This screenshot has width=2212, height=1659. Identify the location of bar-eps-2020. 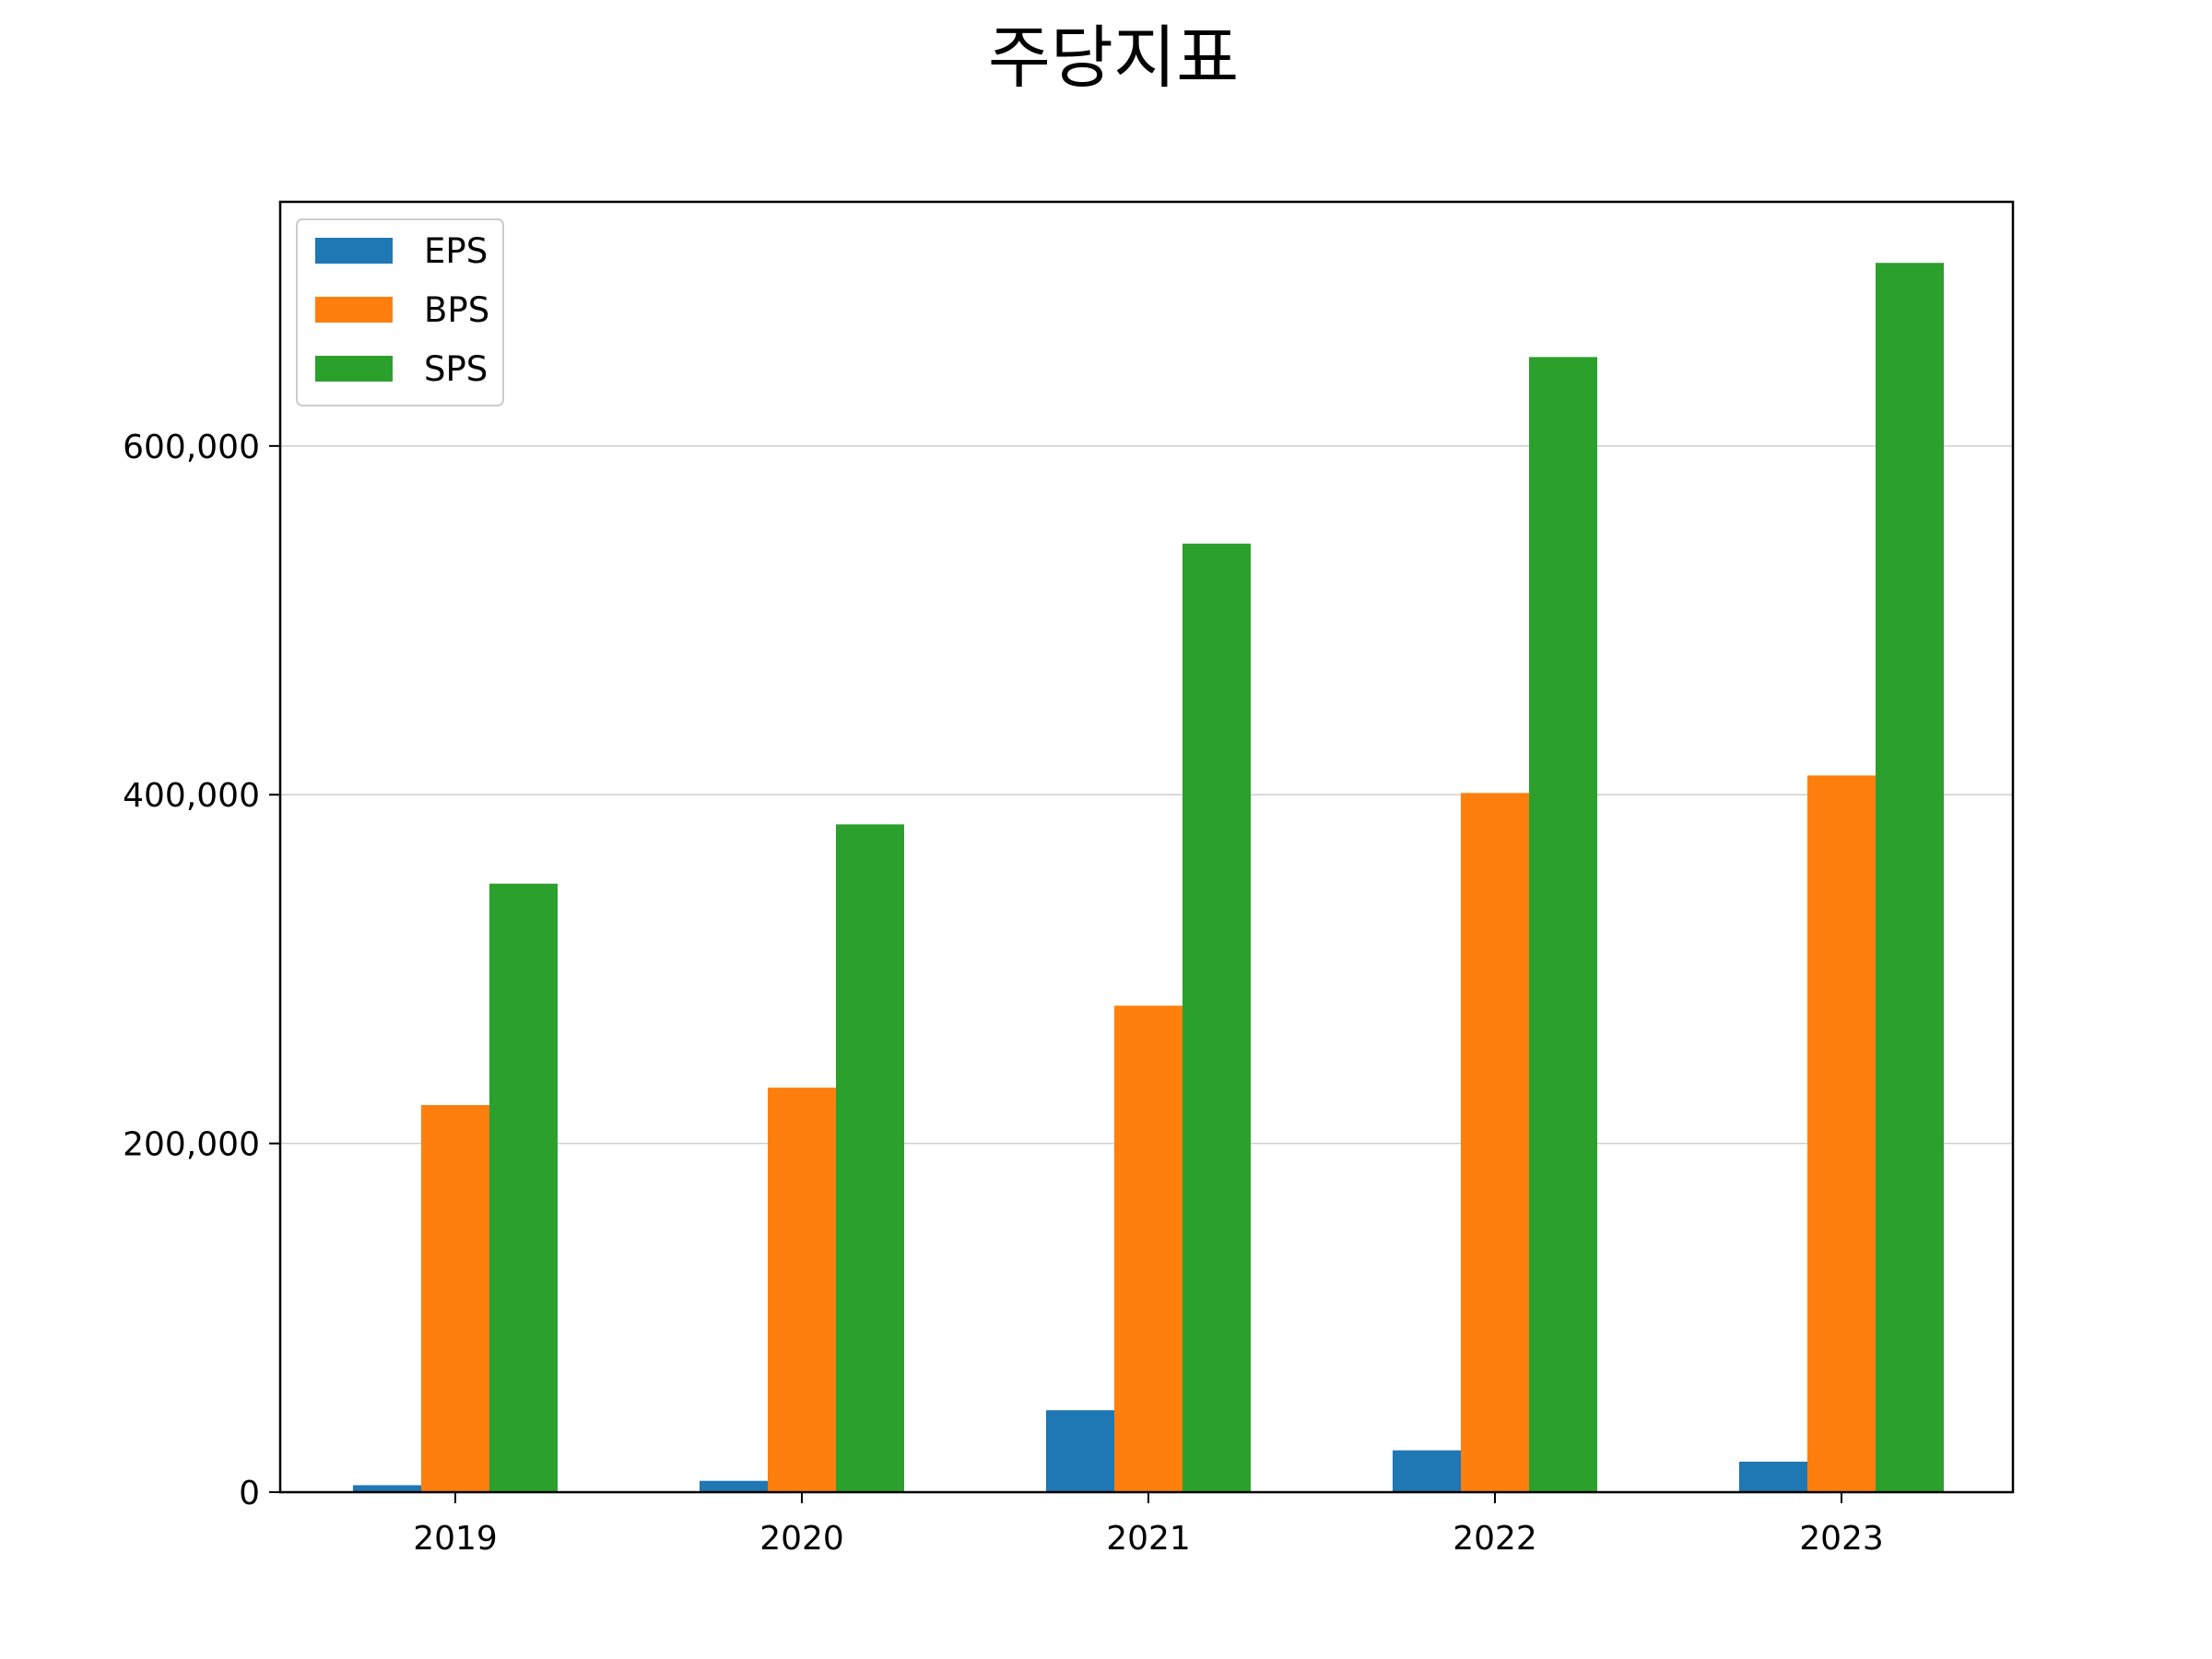
(734, 1486).